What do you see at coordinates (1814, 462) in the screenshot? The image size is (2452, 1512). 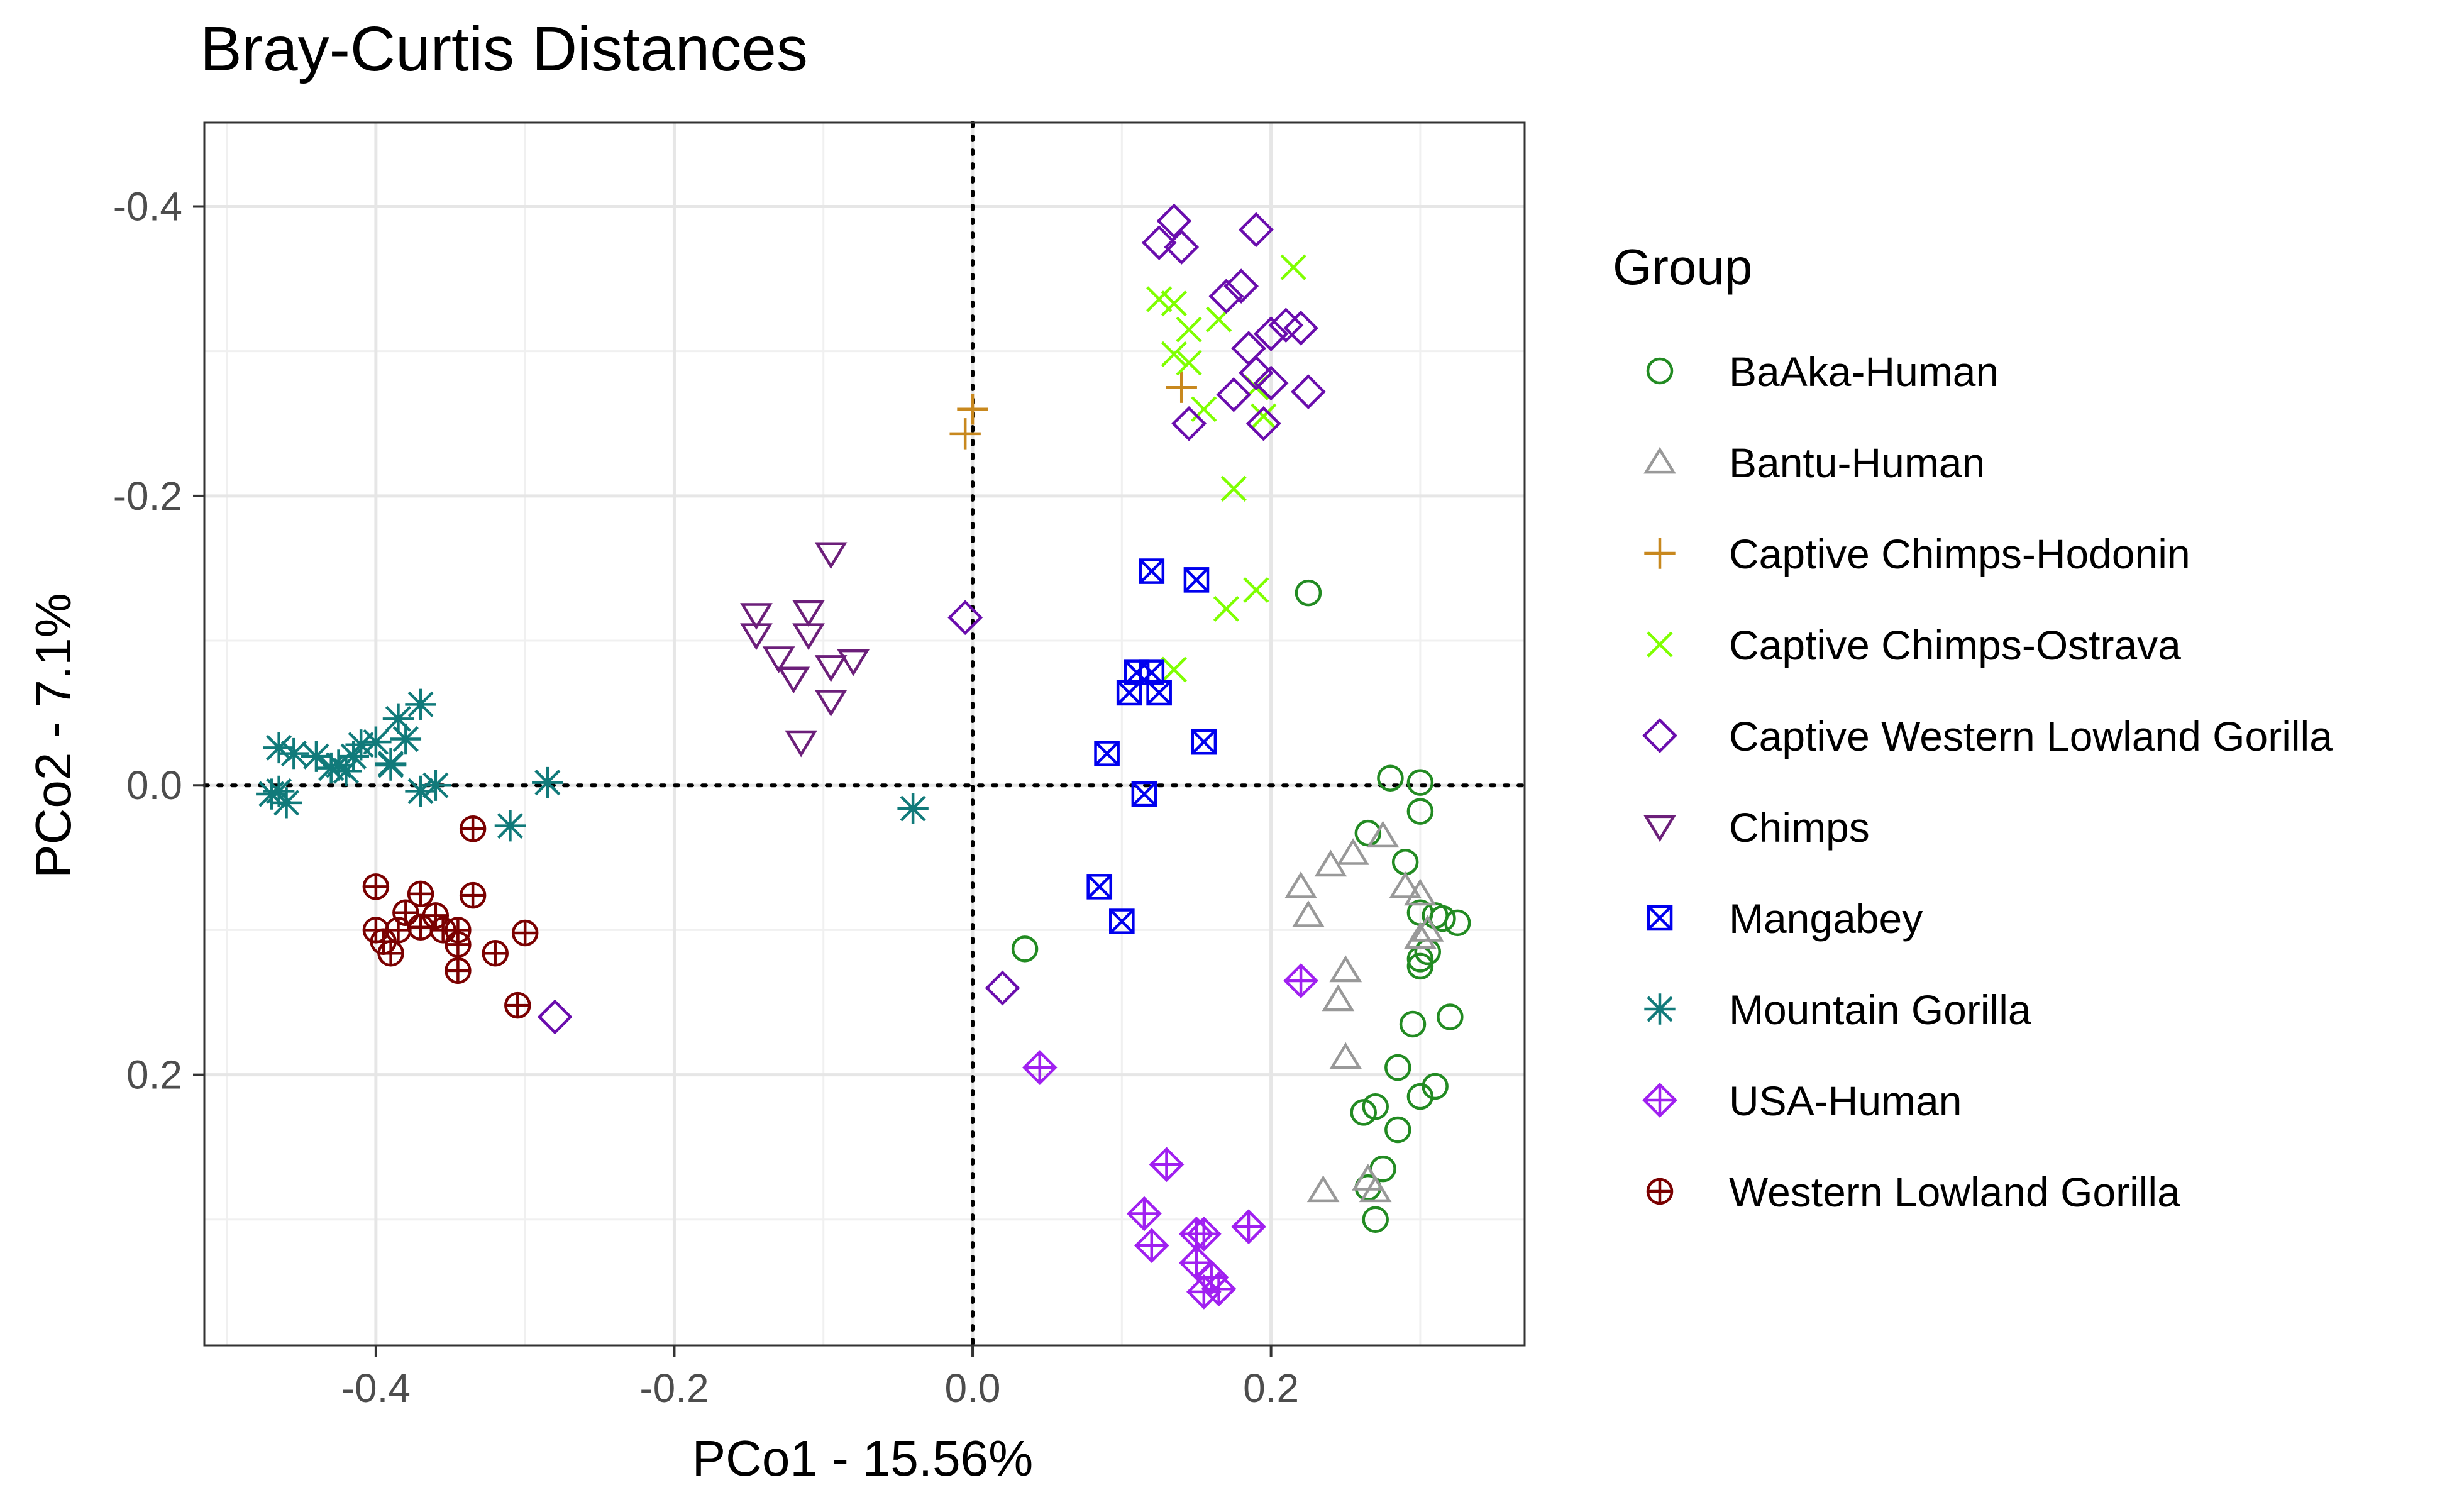 I see `legend-item: Bantu-Human` at bounding box center [1814, 462].